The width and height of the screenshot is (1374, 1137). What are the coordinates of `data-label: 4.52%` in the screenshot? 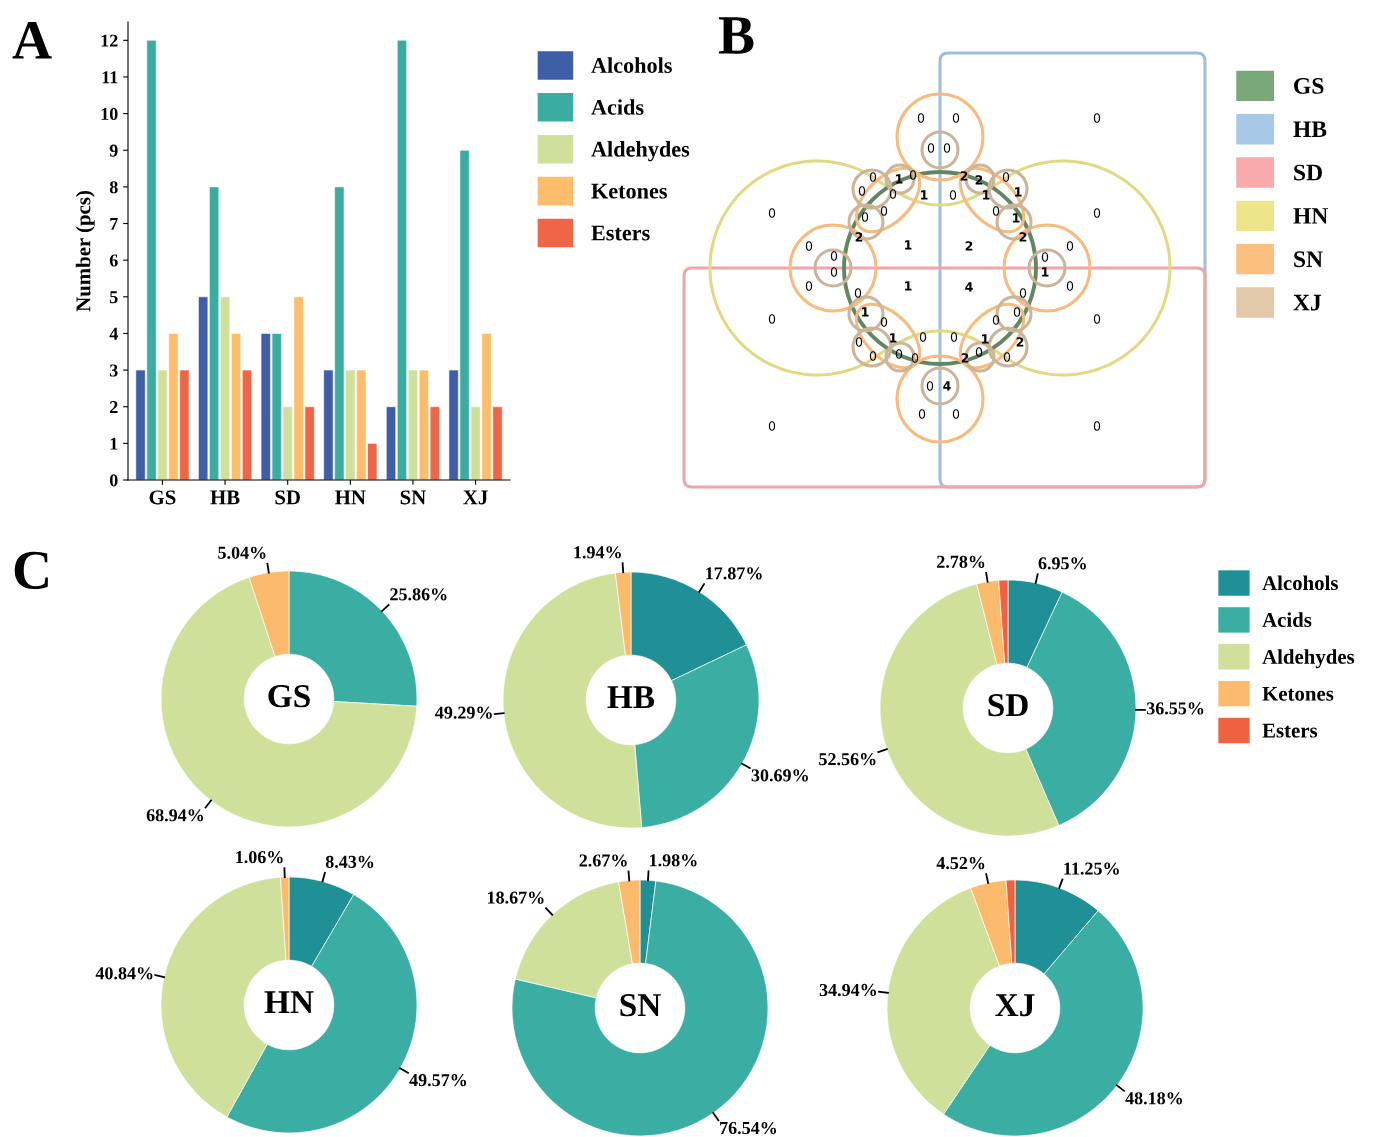 It's located at (960, 863).